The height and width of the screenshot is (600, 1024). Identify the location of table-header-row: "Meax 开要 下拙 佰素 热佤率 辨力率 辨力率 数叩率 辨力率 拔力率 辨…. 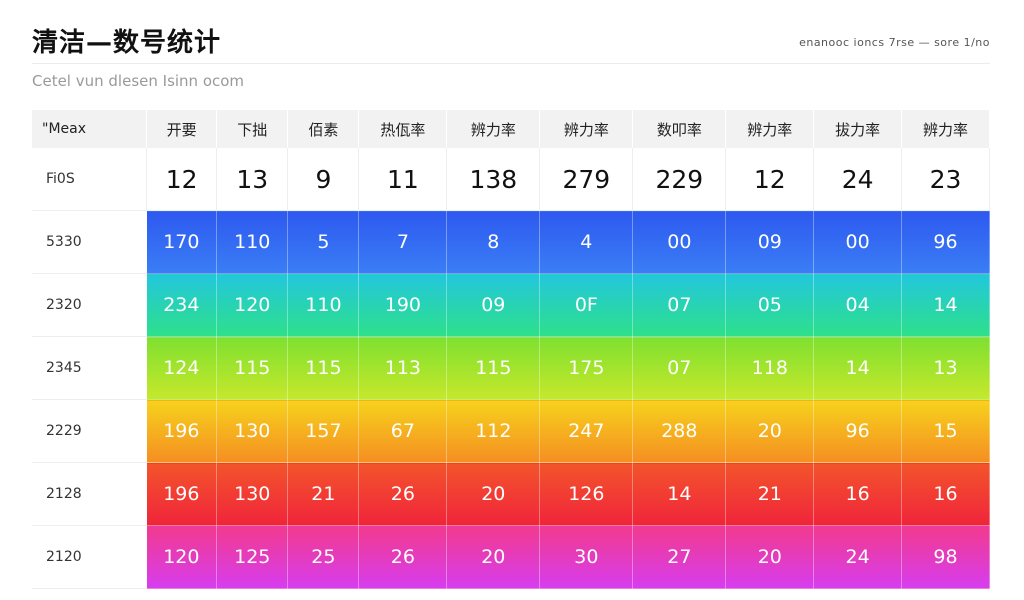
(511, 129).